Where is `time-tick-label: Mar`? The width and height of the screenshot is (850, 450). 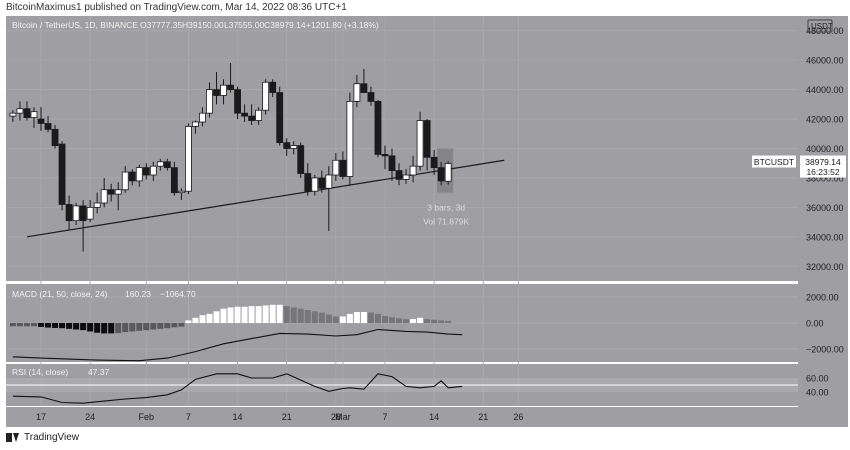
time-tick-label: Mar is located at coordinates (343, 417).